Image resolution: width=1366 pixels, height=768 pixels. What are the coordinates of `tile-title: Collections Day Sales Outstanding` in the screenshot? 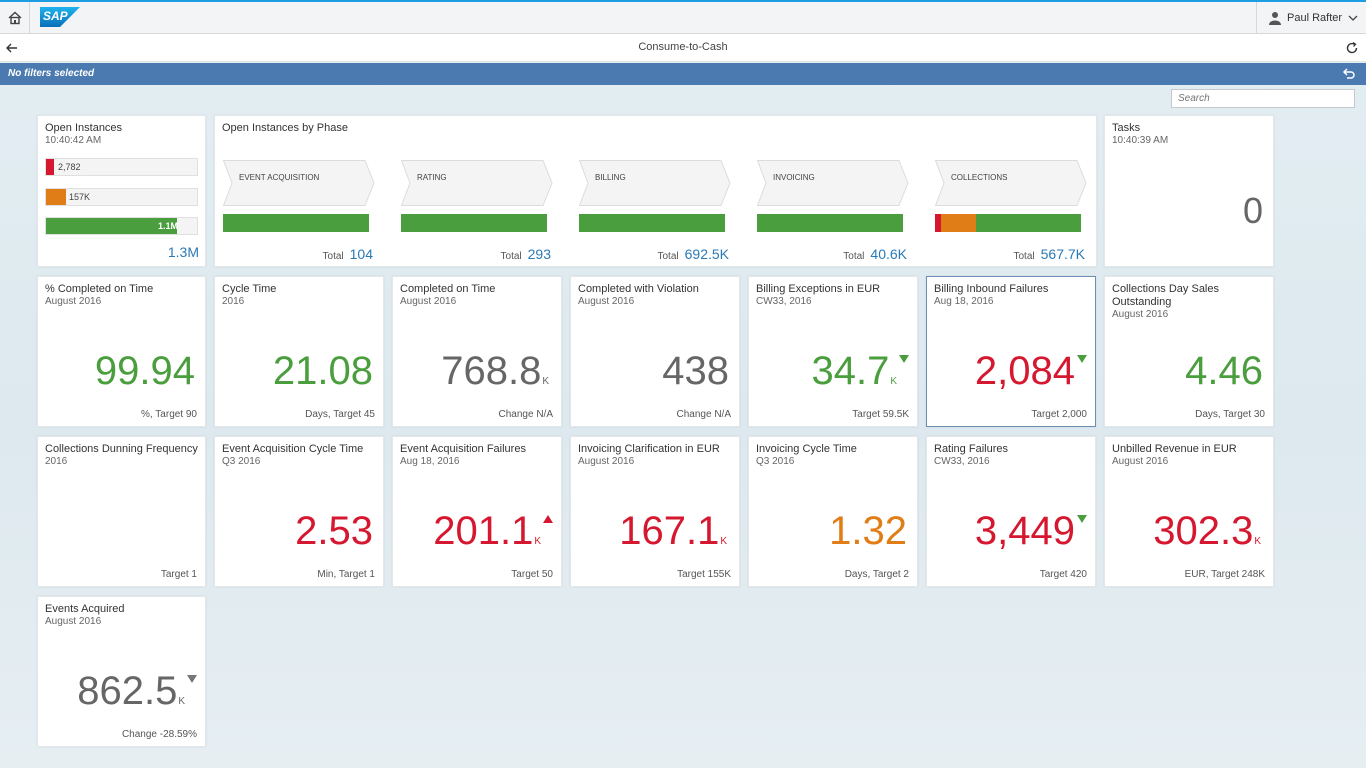 It's located at (1165, 295).